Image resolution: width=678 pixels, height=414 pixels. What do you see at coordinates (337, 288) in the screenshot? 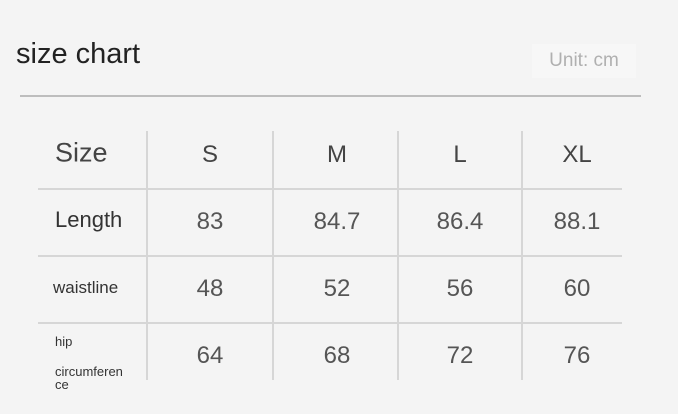
I see `cell-value: 52` at bounding box center [337, 288].